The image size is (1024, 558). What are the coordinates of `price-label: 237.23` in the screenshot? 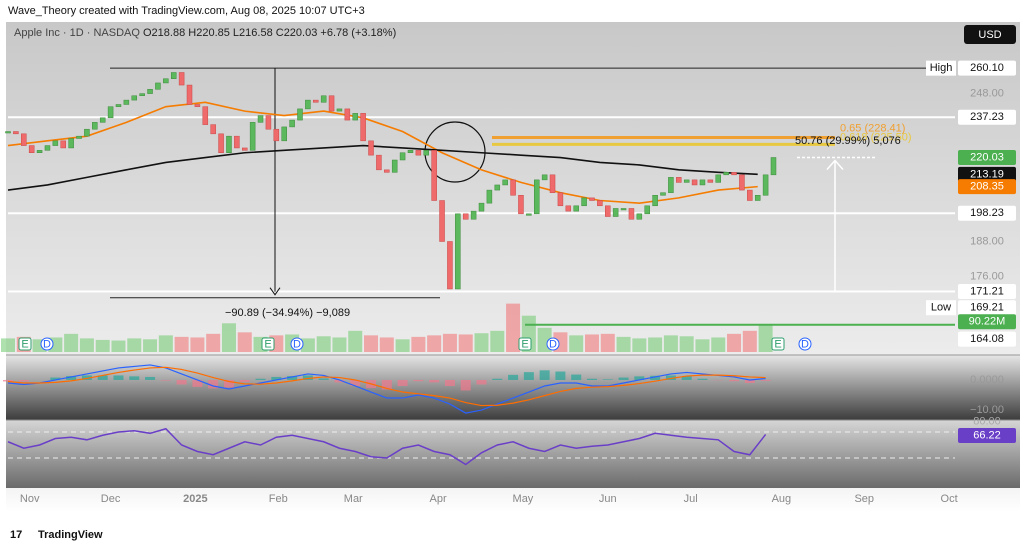 It's located at (987, 117).